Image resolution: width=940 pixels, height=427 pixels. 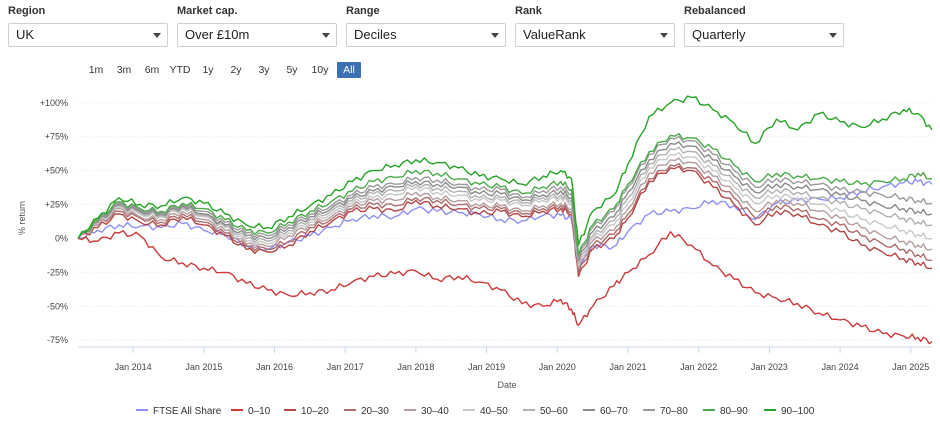 I want to click on legend-label: 10–20, so click(x=315, y=411).